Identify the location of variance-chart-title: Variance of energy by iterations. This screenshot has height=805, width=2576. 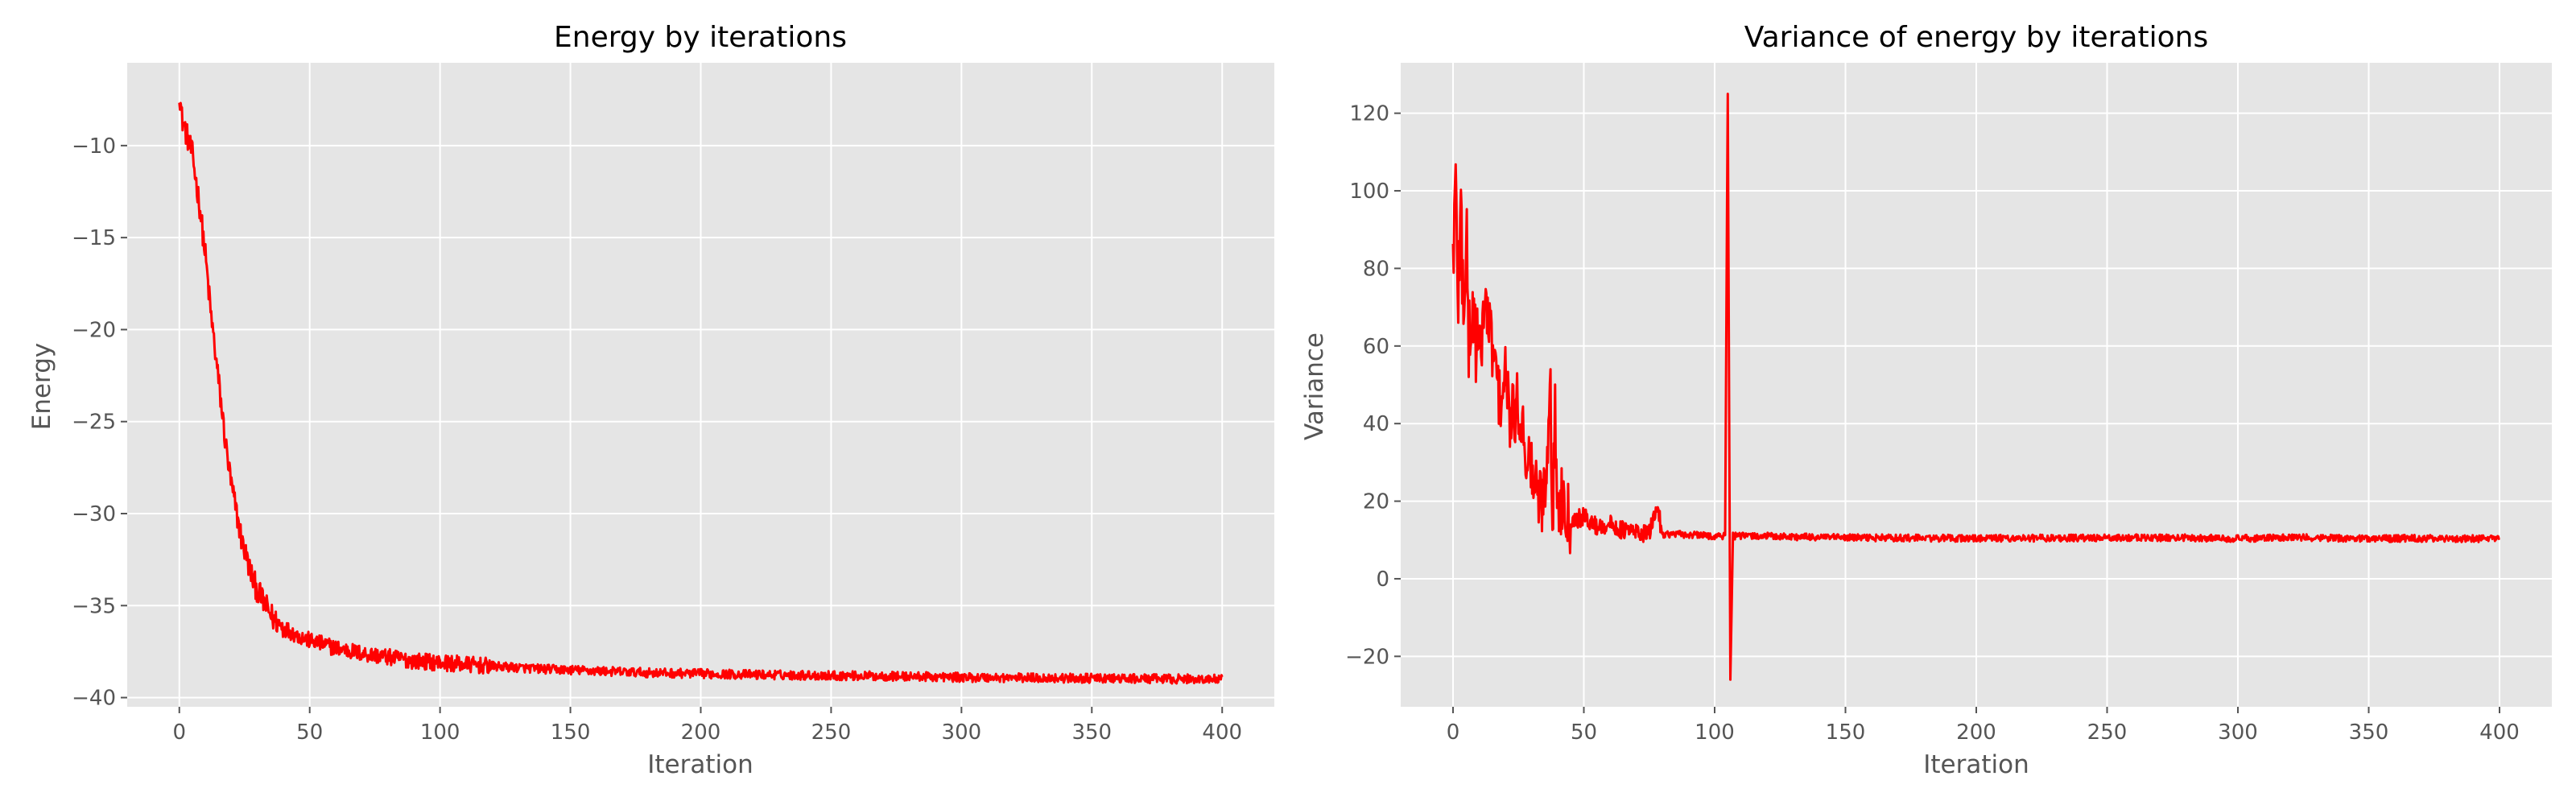
(1976, 37).